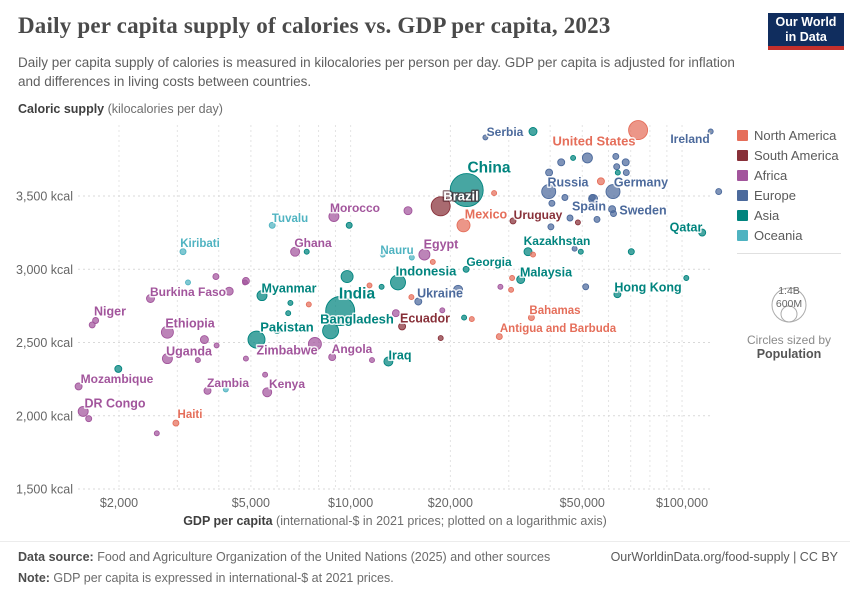 The height and width of the screenshot is (600, 850). Describe the element at coordinates (558, 329) in the screenshot. I see `country-label-antigua-and-barbuda: Antigua and Barbuda` at that location.